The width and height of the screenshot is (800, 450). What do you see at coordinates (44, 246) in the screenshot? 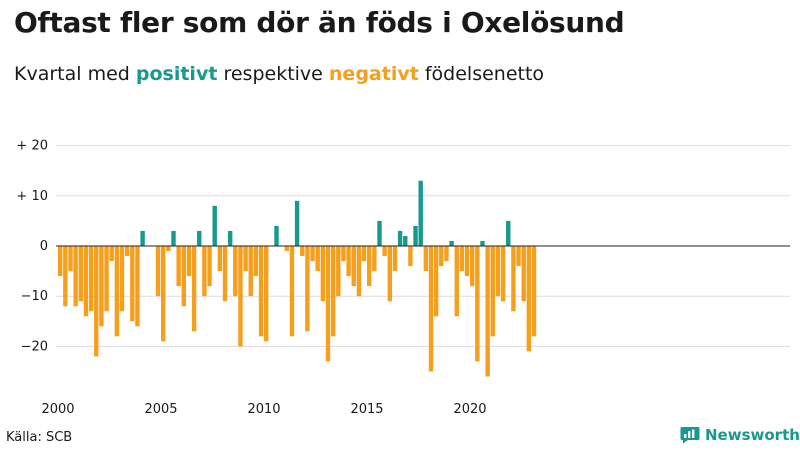
I see `y-tick-label: 0` at bounding box center [44, 246].